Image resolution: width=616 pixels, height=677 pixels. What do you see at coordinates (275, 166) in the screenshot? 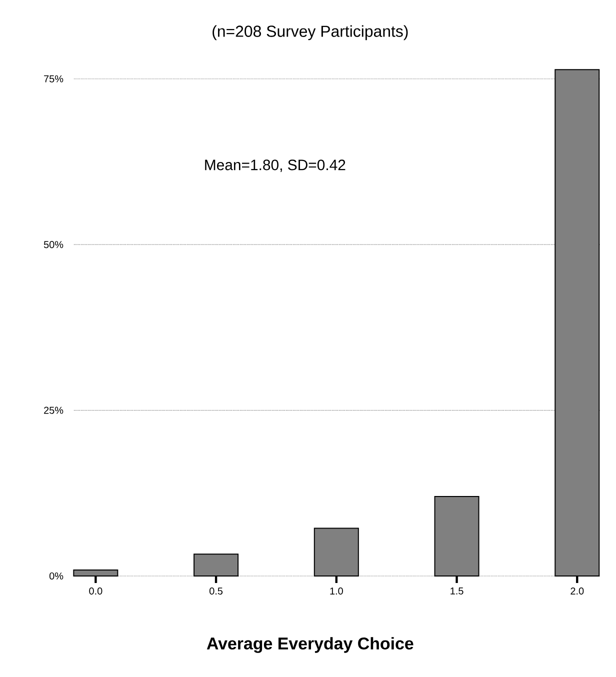
I see `annotation: Mean=1.80, SD=0.42` at bounding box center [275, 166].